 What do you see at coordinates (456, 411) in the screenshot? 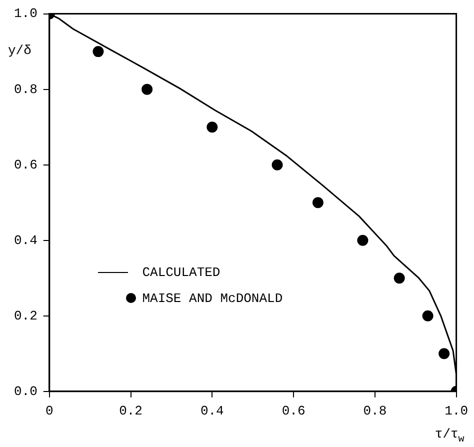
I see `x-tick-label: 1.0` at bounding box center [456, 411].